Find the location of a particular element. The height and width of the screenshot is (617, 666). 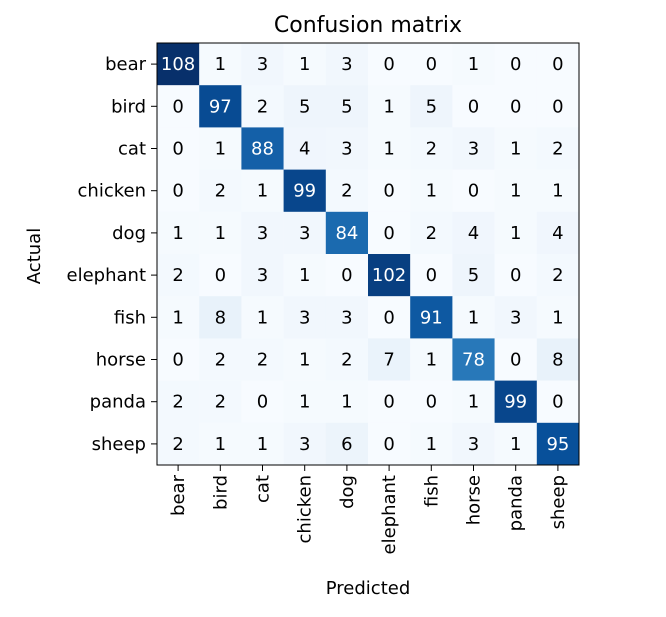

x-tick-label: horse is located at coordinates (474, 500).